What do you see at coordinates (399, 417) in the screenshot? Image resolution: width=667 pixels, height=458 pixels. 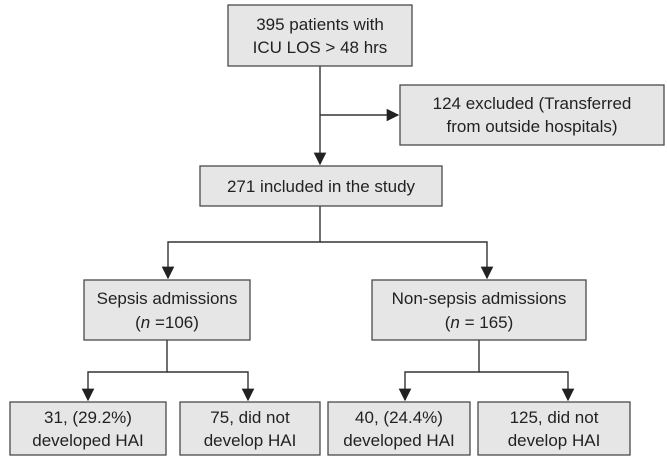 I see `node-text: 40, (24.4%)` at bounding box center [399, 417].